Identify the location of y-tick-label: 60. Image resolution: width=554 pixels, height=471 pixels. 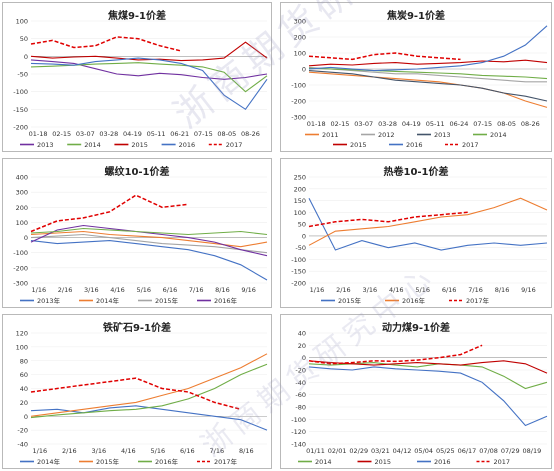
(24, 375).